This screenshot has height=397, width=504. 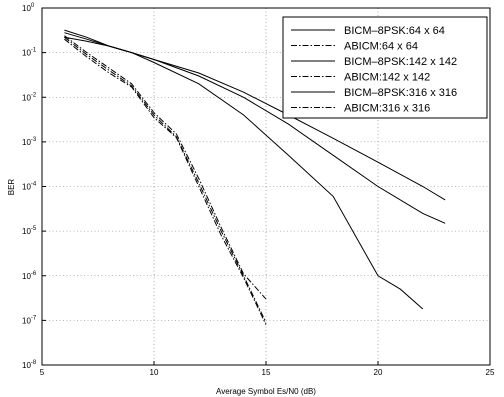 I want to click on legend-label-4: ABICM:142 x 142, so click(x=387, y=78).